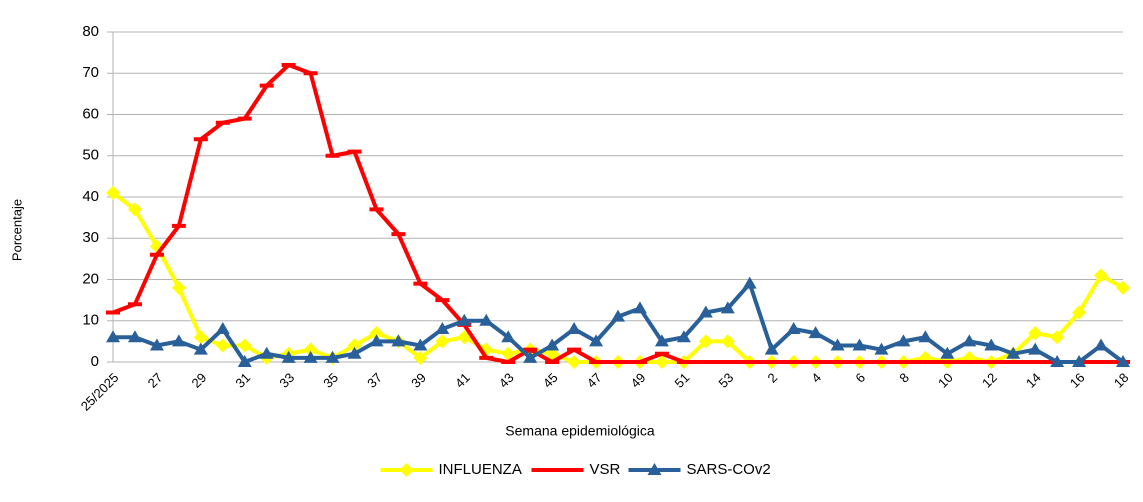 This screenshot has height=502, width=1143. I want to click on y-tick-label: 60, so click(90, 113).